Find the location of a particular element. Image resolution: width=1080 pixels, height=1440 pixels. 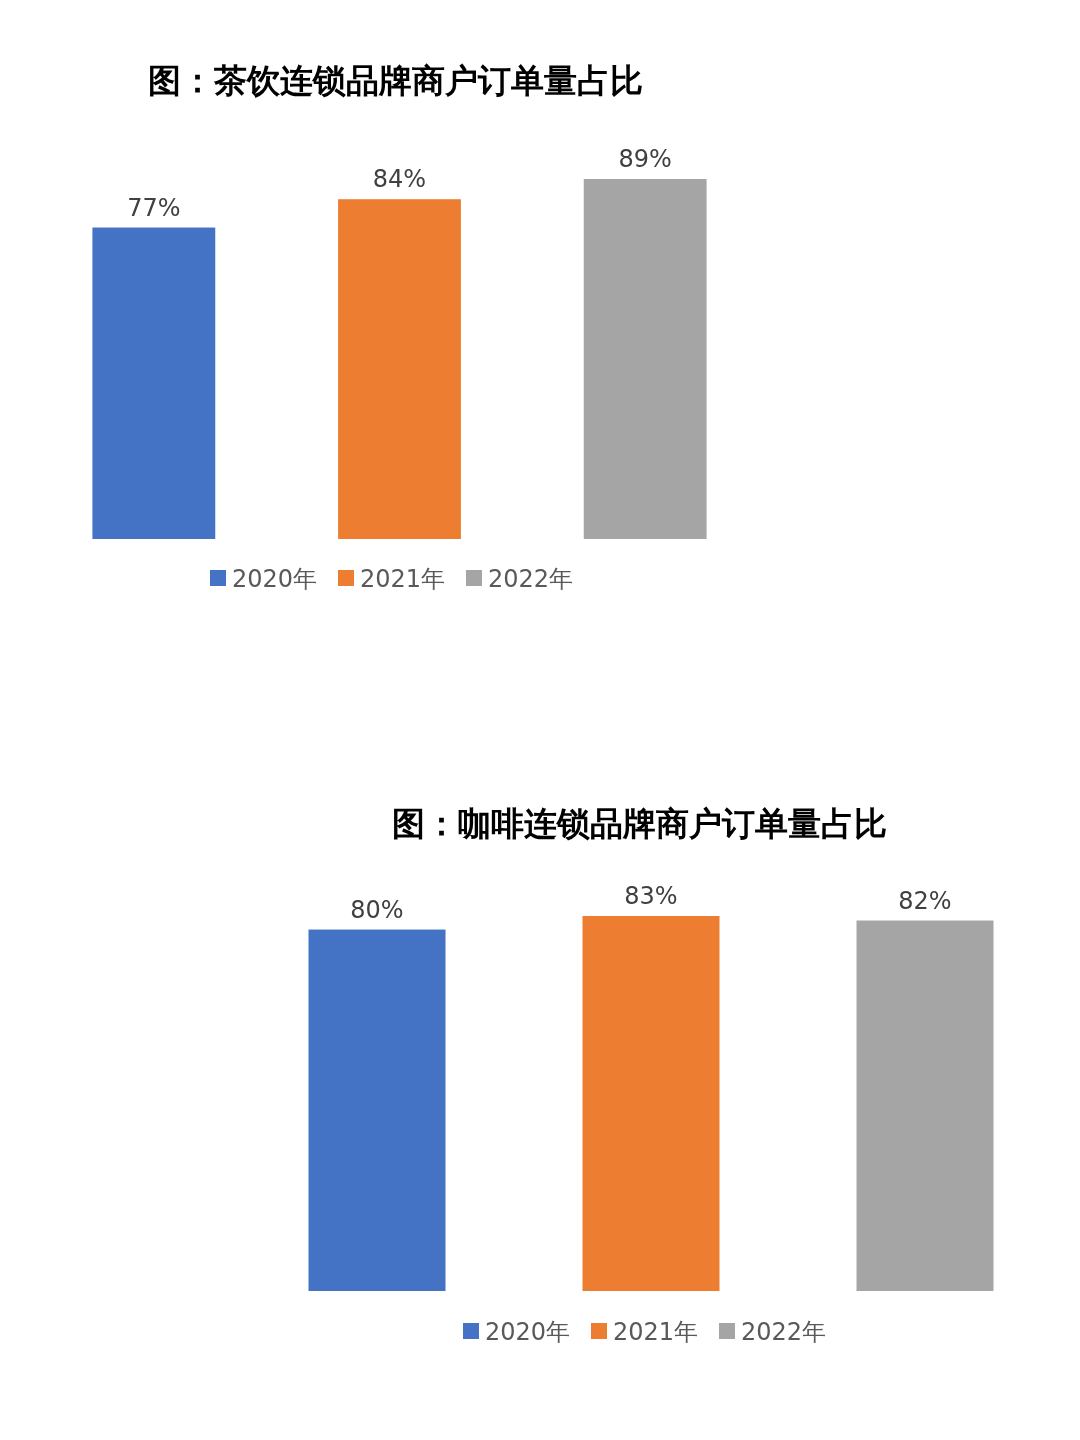

data-label: 83% is located at coordinates (651, 896).